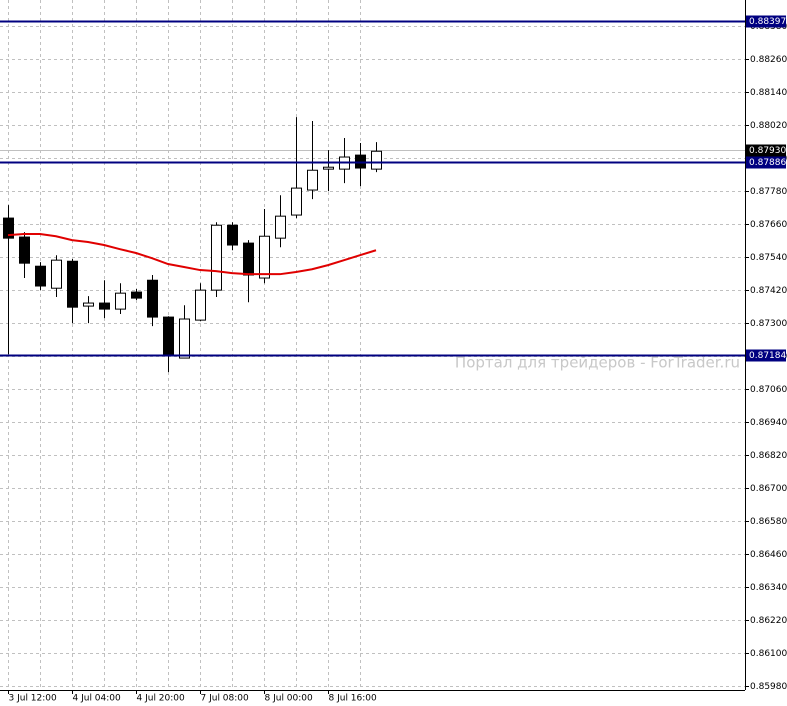 This screenshot has height=706, width=787. I want to click on y-tick-label: 0.87420, so click(768, 291).